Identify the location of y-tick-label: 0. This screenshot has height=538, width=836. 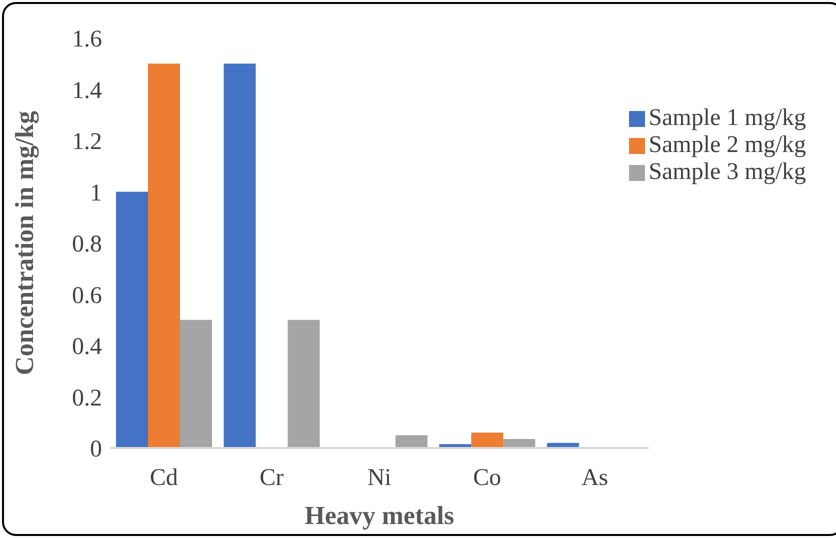
(96, 449).